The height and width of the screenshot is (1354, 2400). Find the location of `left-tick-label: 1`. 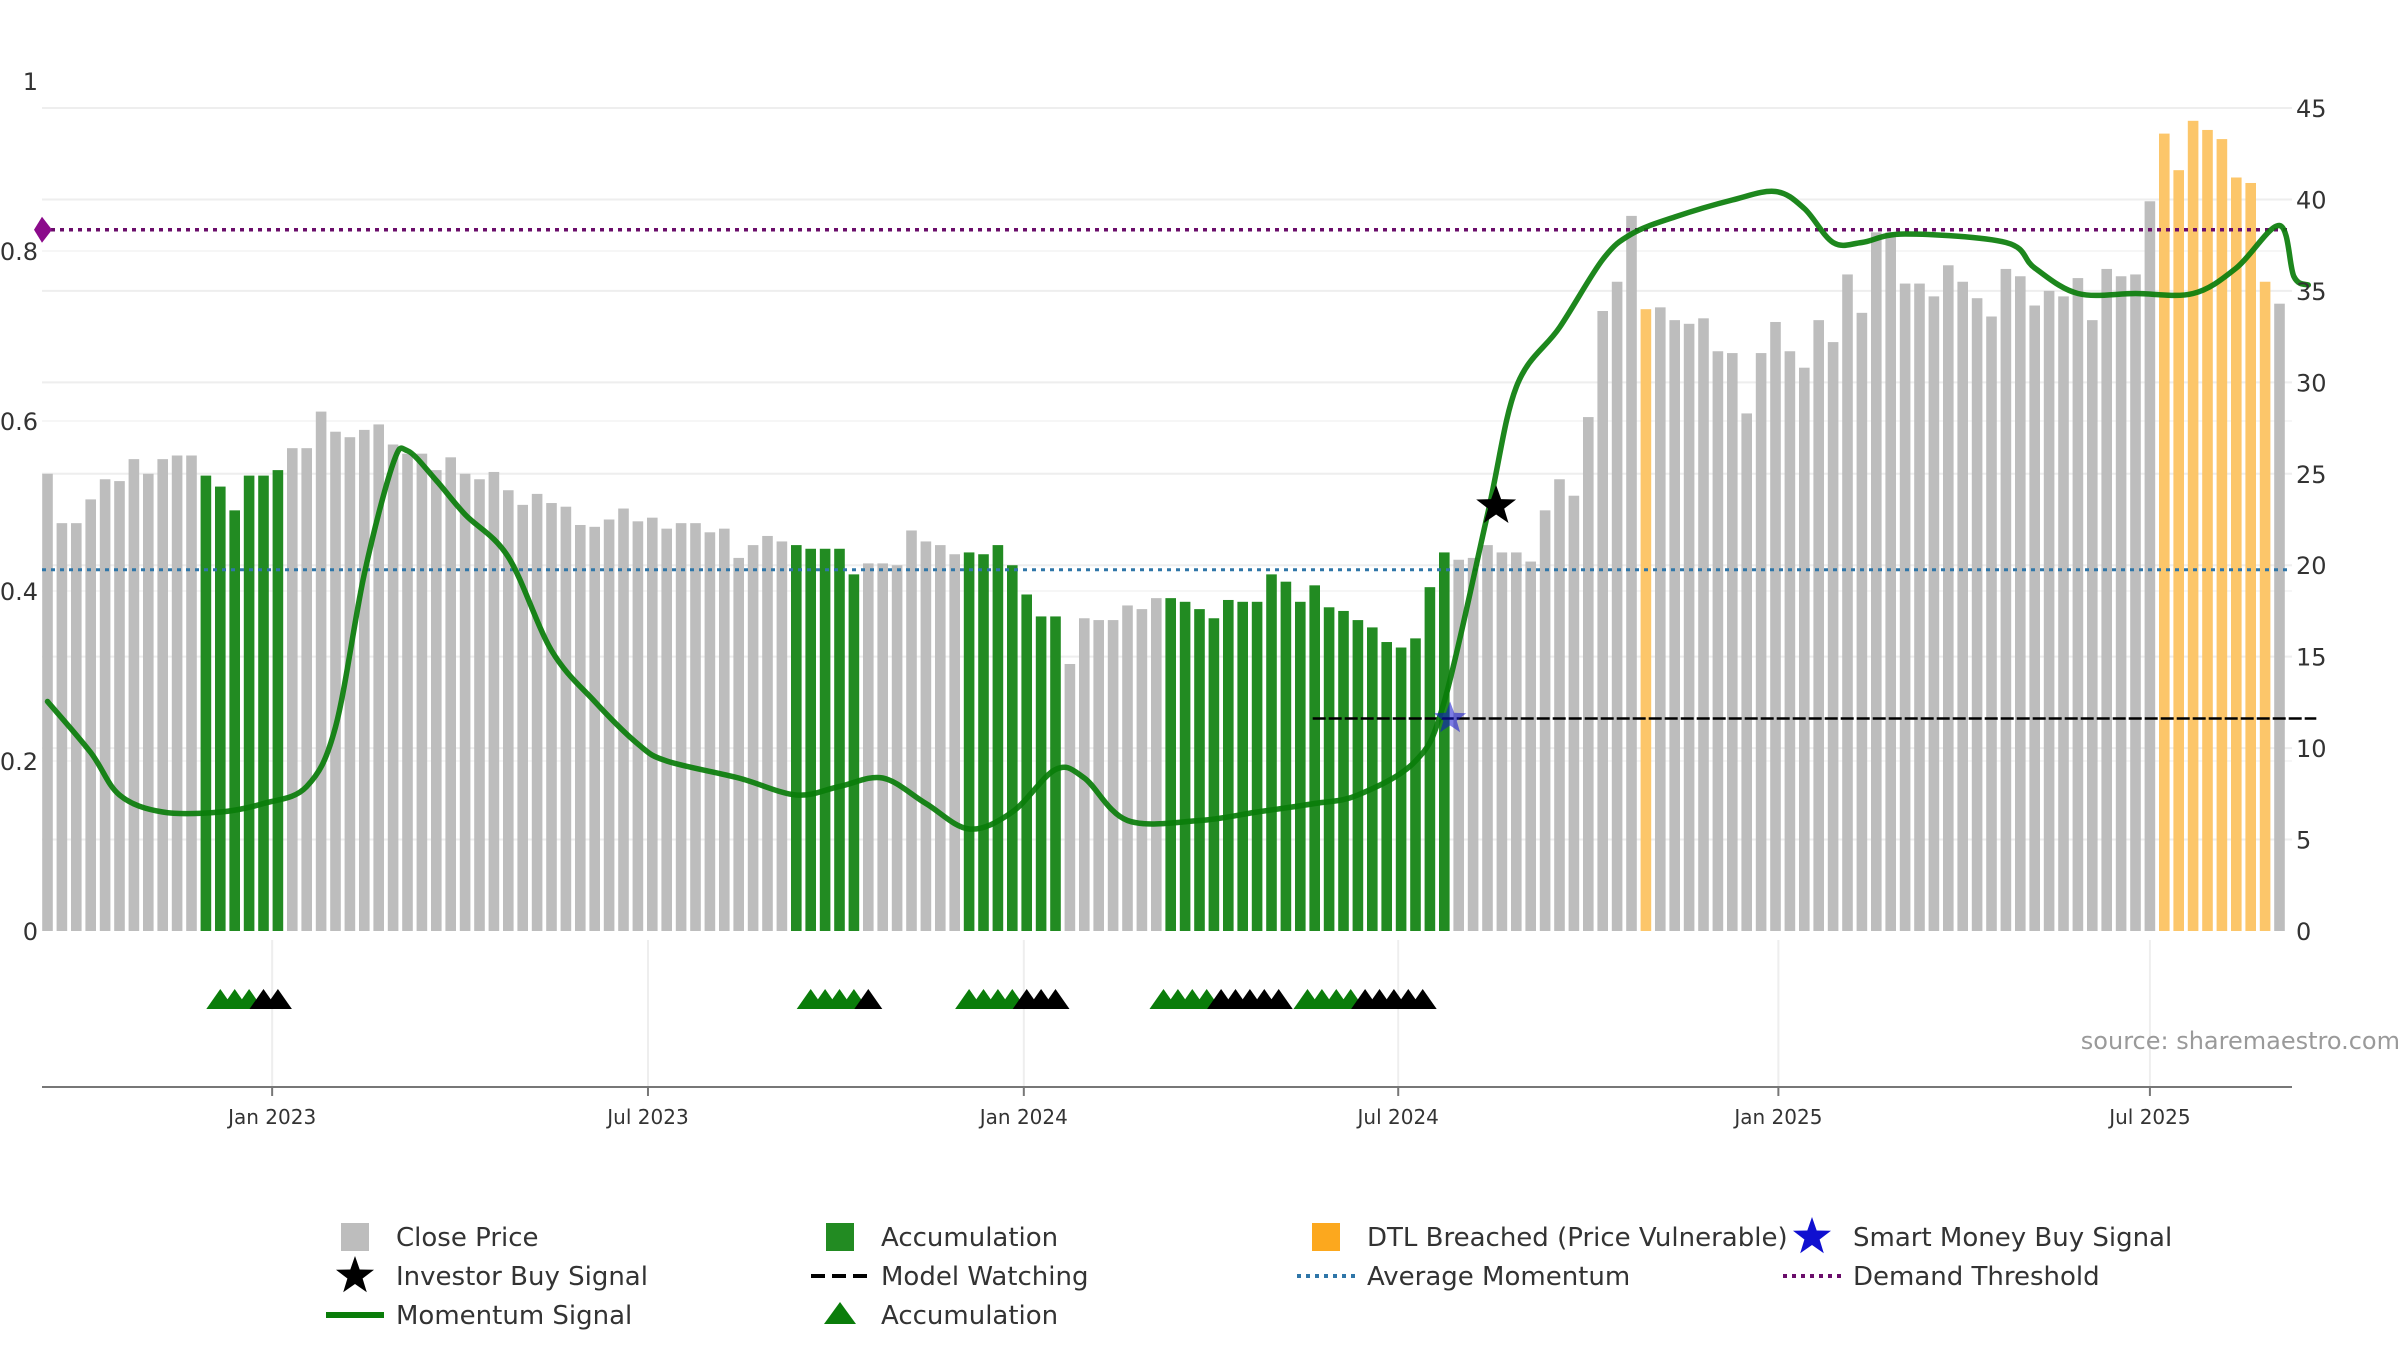

left-tick-label: 1 is located at coordinates (30, 82).